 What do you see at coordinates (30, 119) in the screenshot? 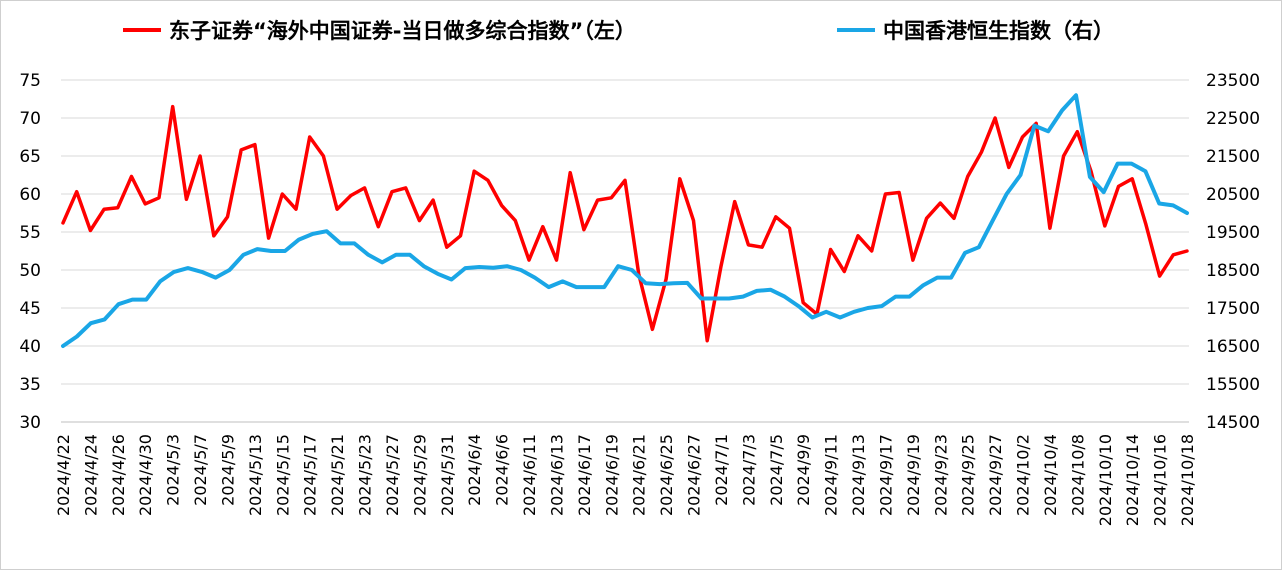
I see `left-tick-label-70: 70` at bounding box center [30, 119].